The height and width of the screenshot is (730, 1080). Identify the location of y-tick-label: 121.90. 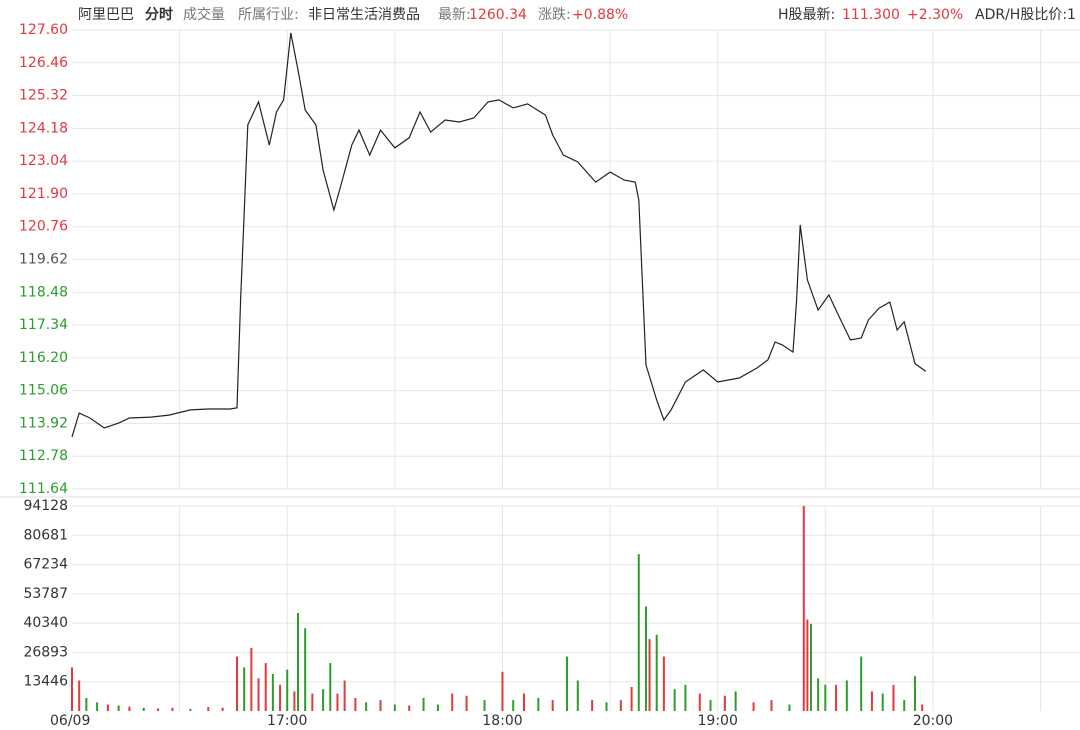
(43, 194).